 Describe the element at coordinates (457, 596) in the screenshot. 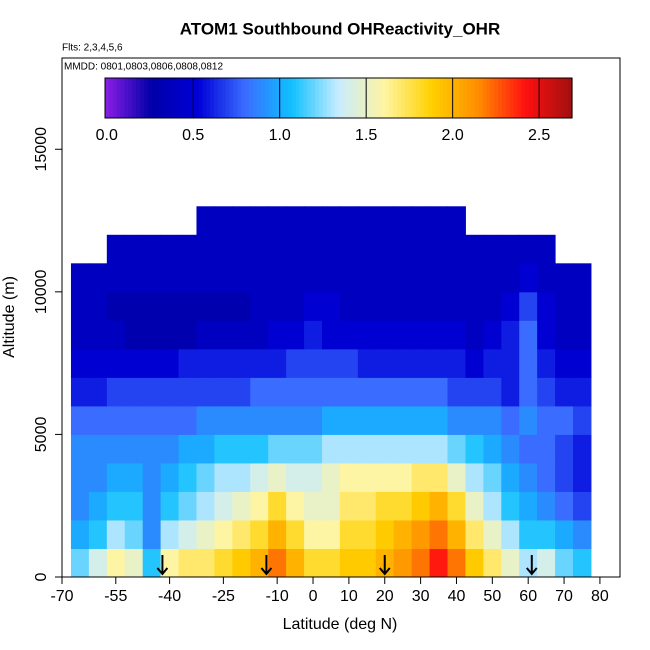

I see `x-tick-label: 40` at that location.